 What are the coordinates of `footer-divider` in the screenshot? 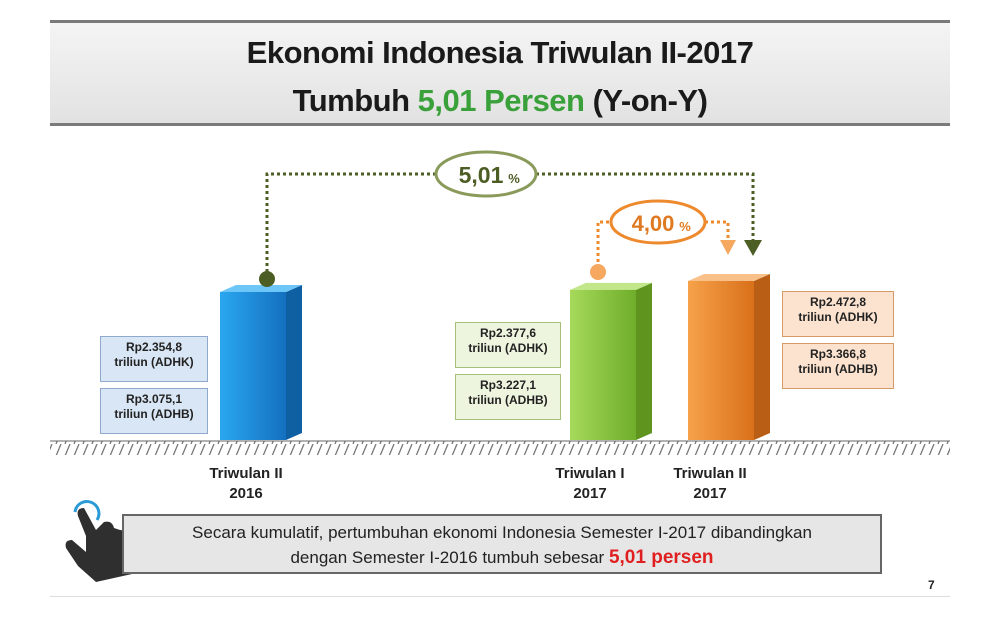 It's located at (500, 596).